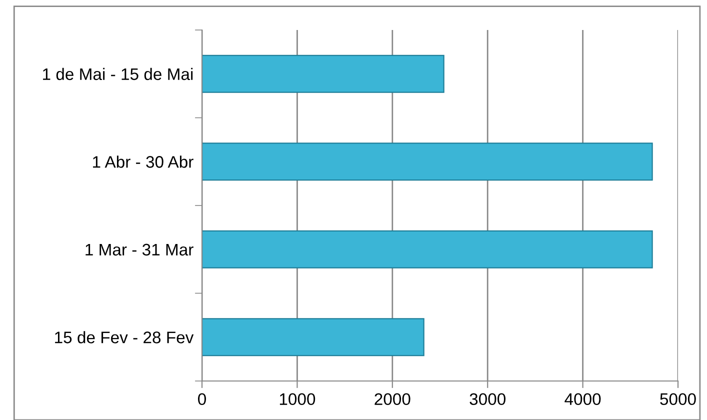  I want to click on x-tick-label: 5000, so click(678, 399).